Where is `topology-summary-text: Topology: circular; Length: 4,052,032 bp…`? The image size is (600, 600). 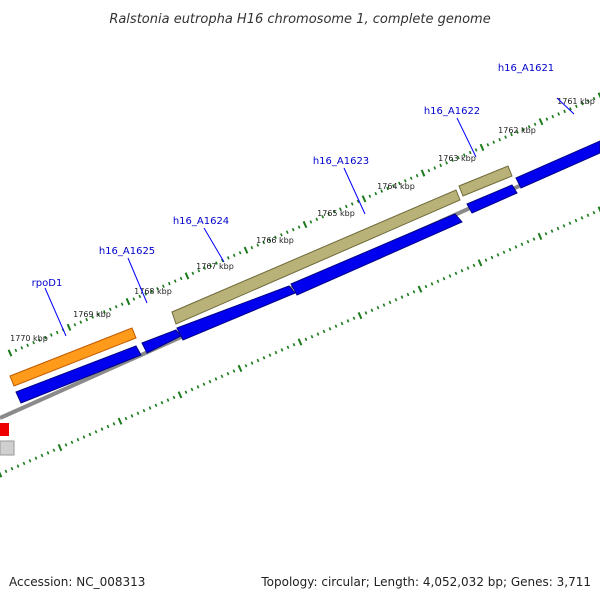
topology-summary-text: Topology: circular; Length: 4,052,032 bp… is located at coordinates (425, 582).